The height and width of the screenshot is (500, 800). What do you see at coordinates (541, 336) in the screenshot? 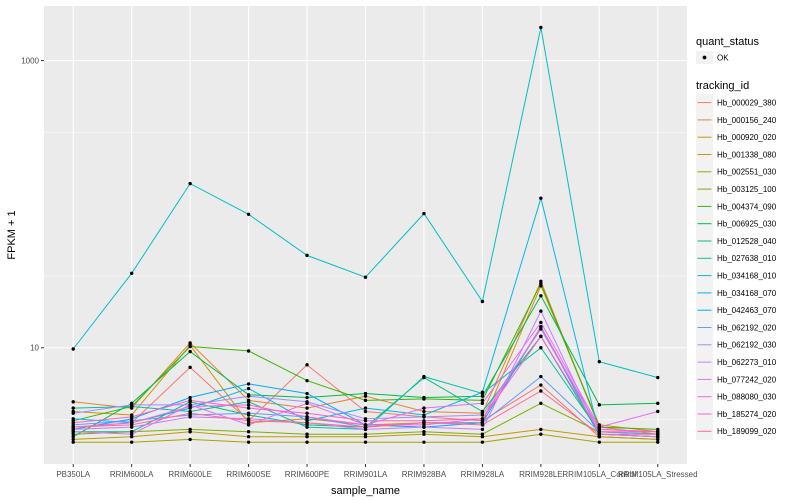
I see `data-point-Hb_185274_020-RRIM928LE` at bounding box center [541, 336].